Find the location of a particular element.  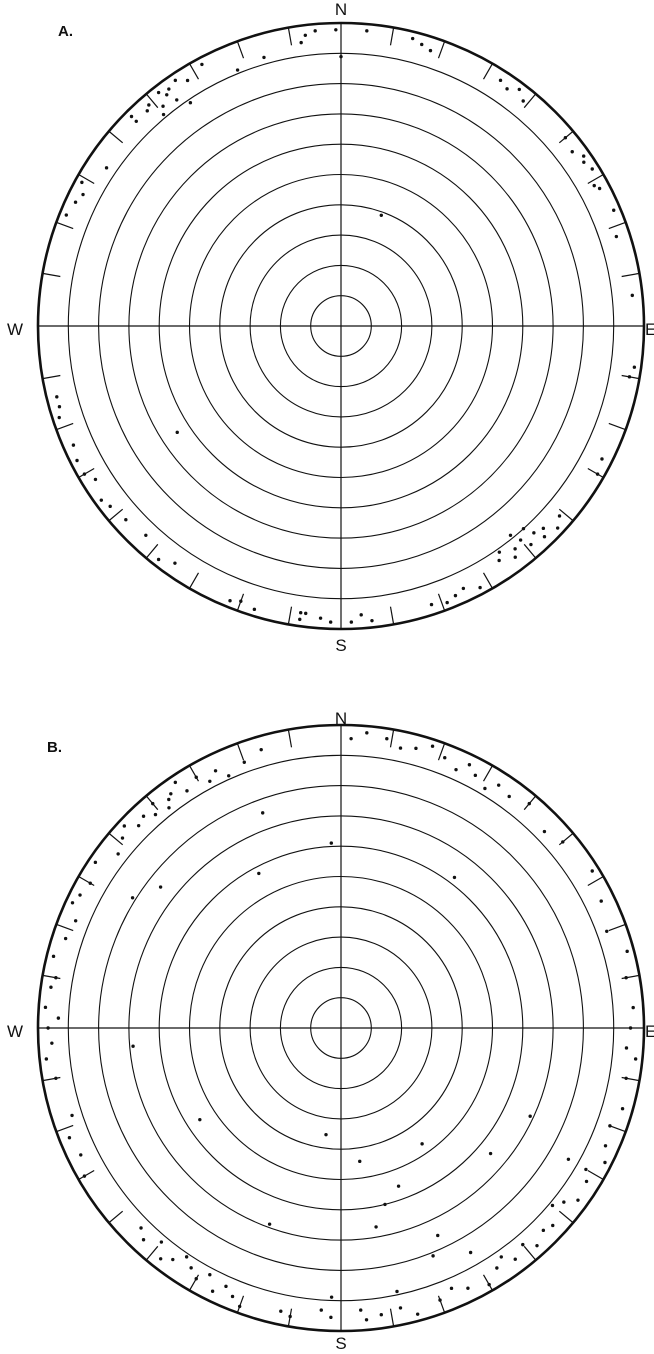

west-label-b: W is located at coordinates (15, 1031).